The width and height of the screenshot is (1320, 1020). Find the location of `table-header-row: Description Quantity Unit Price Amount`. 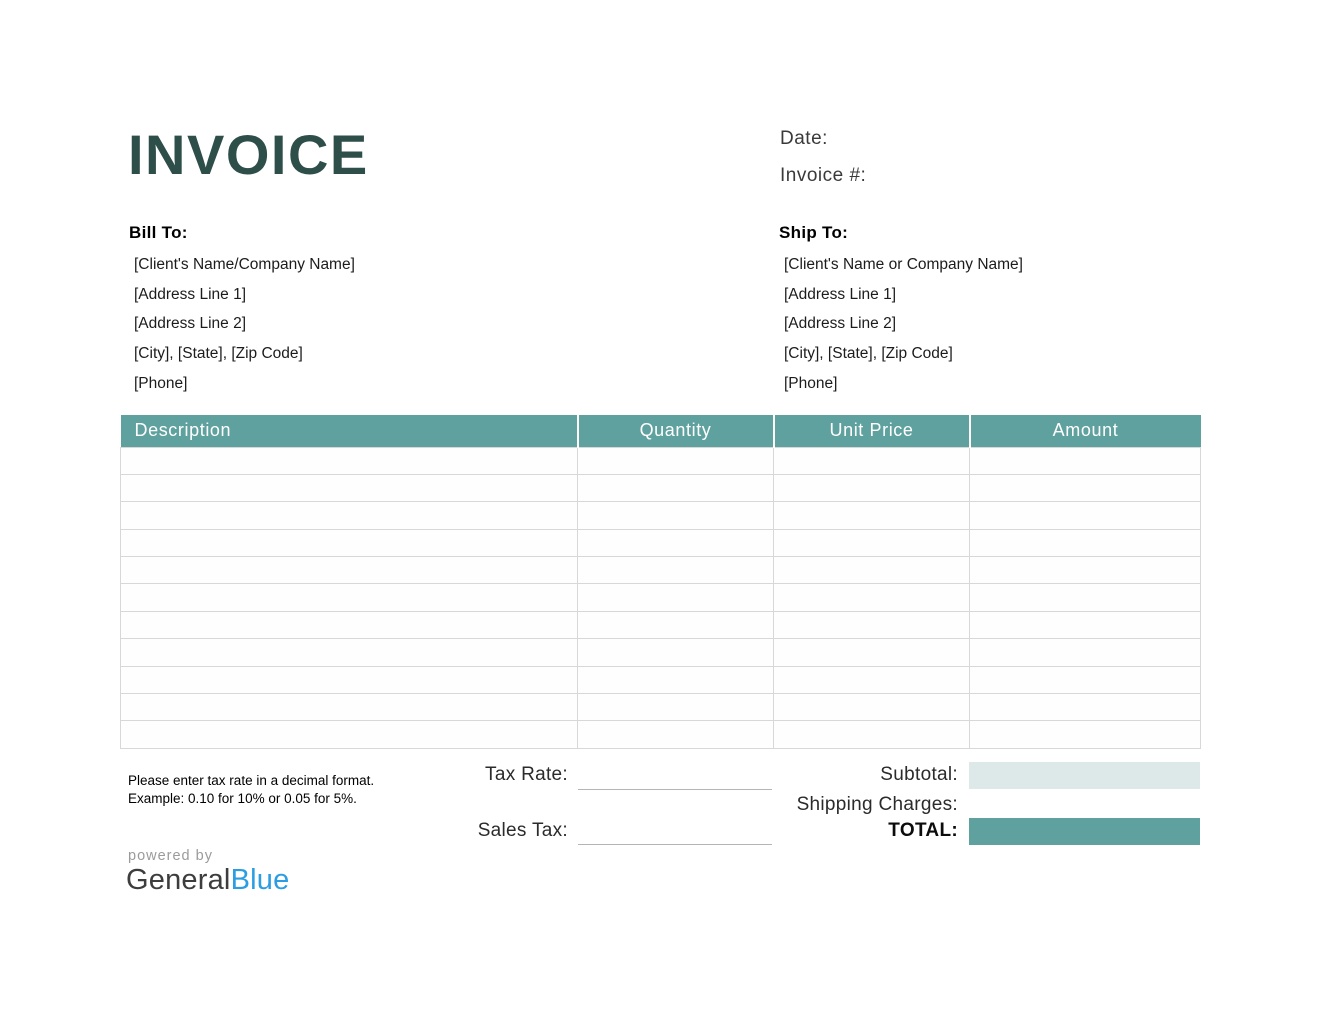

table-header-row: Description Quantity Unit Price Amount is located at coordinates (660, 431).